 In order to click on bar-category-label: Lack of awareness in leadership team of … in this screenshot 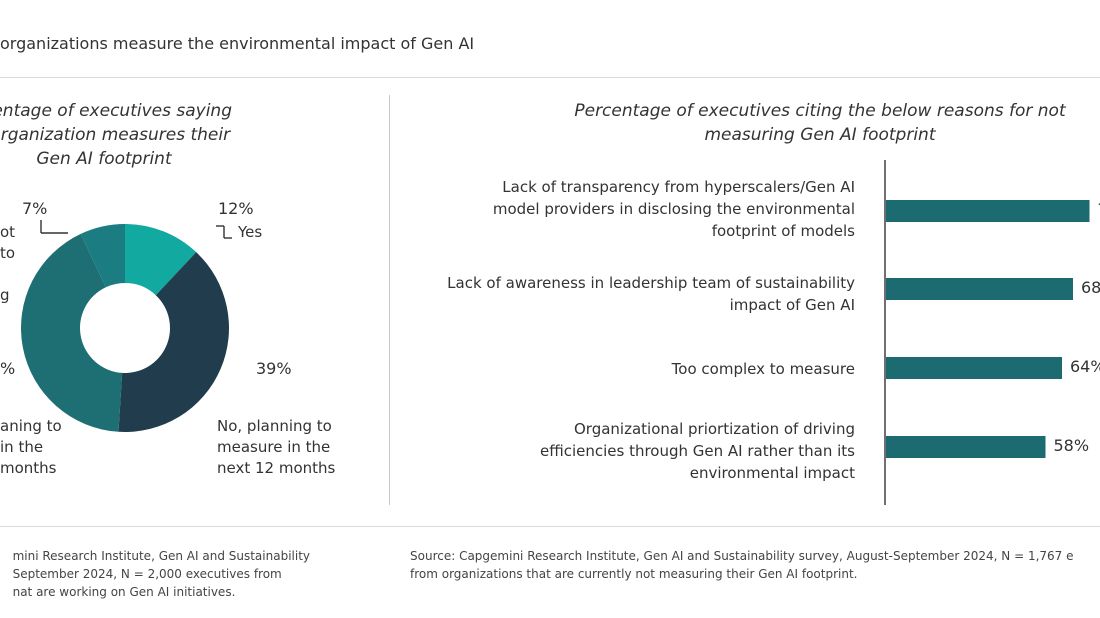, I will do `click(651, 294)`.